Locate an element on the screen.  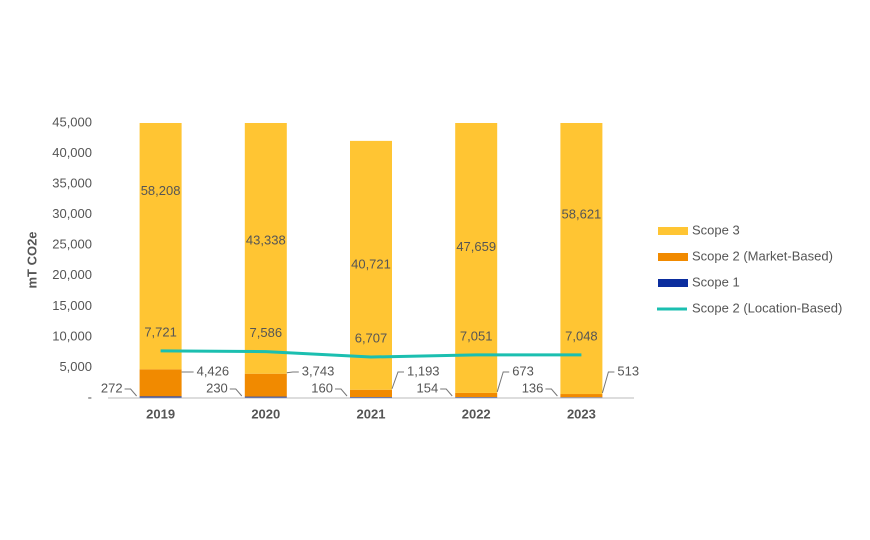
x-tick-label: 2020 is located at coordinates (265, 413).